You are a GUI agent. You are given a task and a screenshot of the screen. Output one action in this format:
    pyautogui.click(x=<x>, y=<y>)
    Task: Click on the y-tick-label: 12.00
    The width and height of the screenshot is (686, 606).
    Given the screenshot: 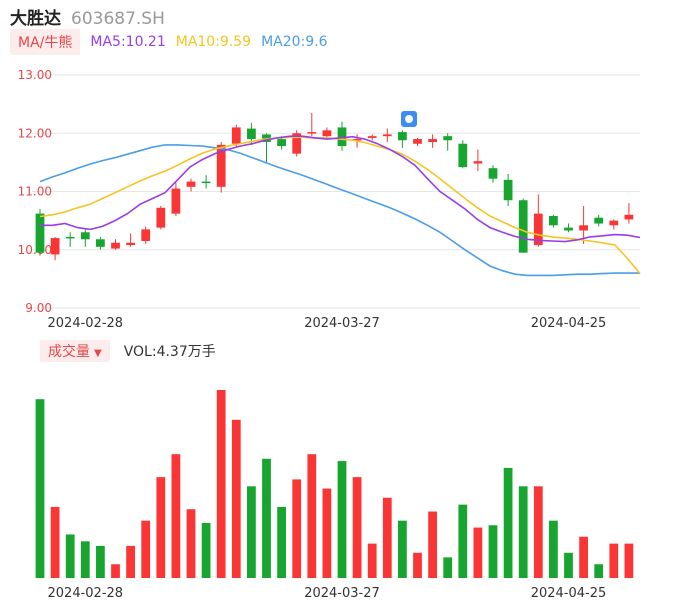 What is the action you would take?
    pyautogui.click(x=35, y=133)
    